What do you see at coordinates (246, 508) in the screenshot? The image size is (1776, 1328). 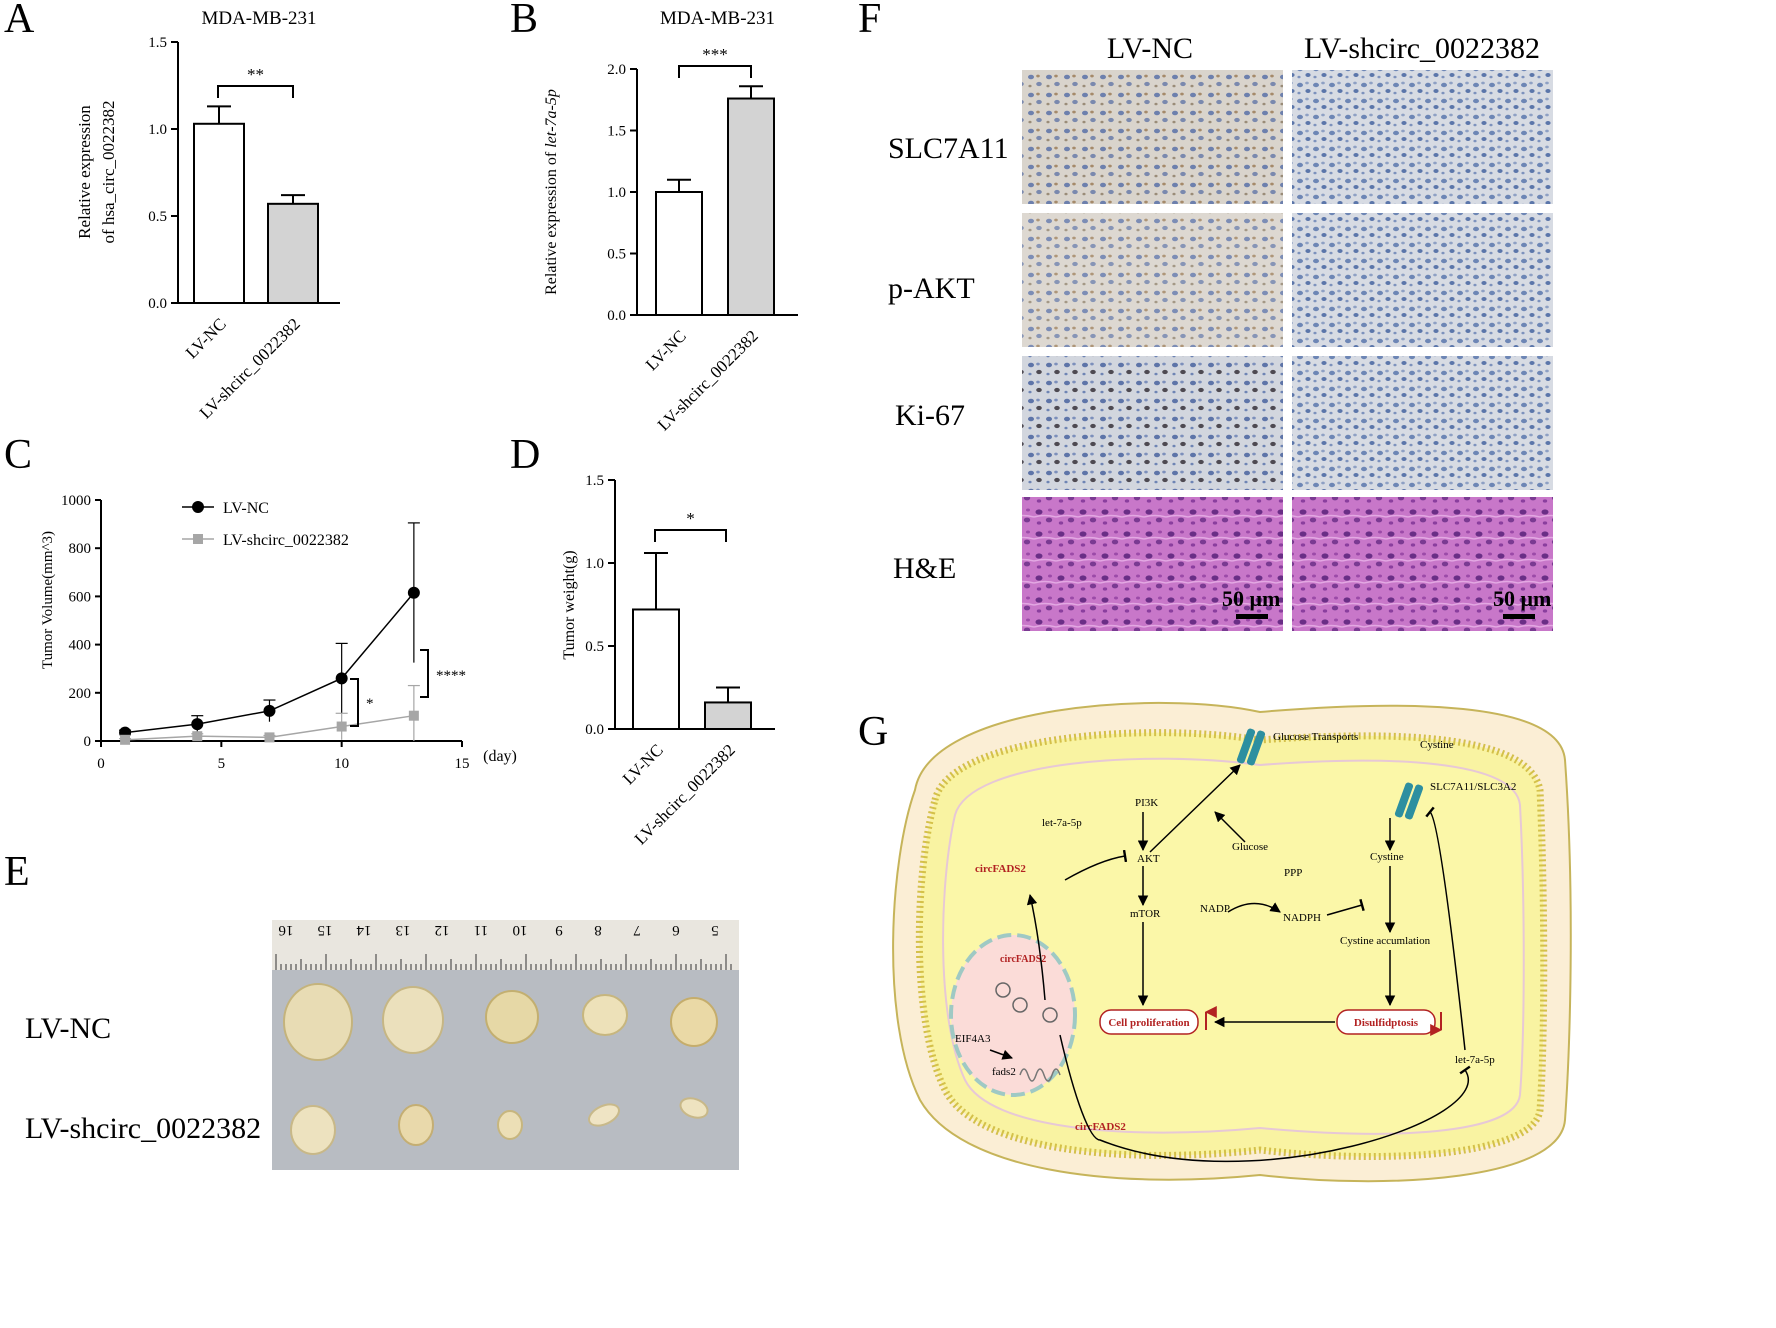 I see `chart-c-legend-label-1: LV-NC` at bounding box center [246, 508].